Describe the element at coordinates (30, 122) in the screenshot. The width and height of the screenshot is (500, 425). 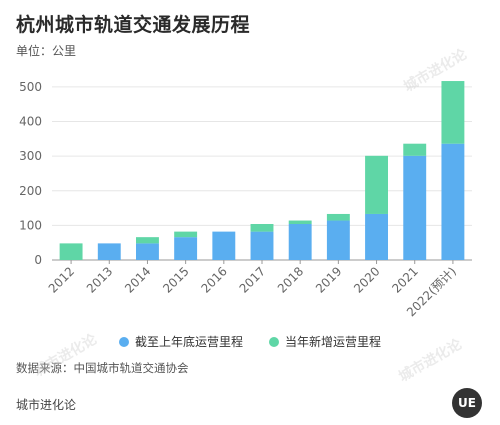
I see `y-tick-label: 400` at that location.